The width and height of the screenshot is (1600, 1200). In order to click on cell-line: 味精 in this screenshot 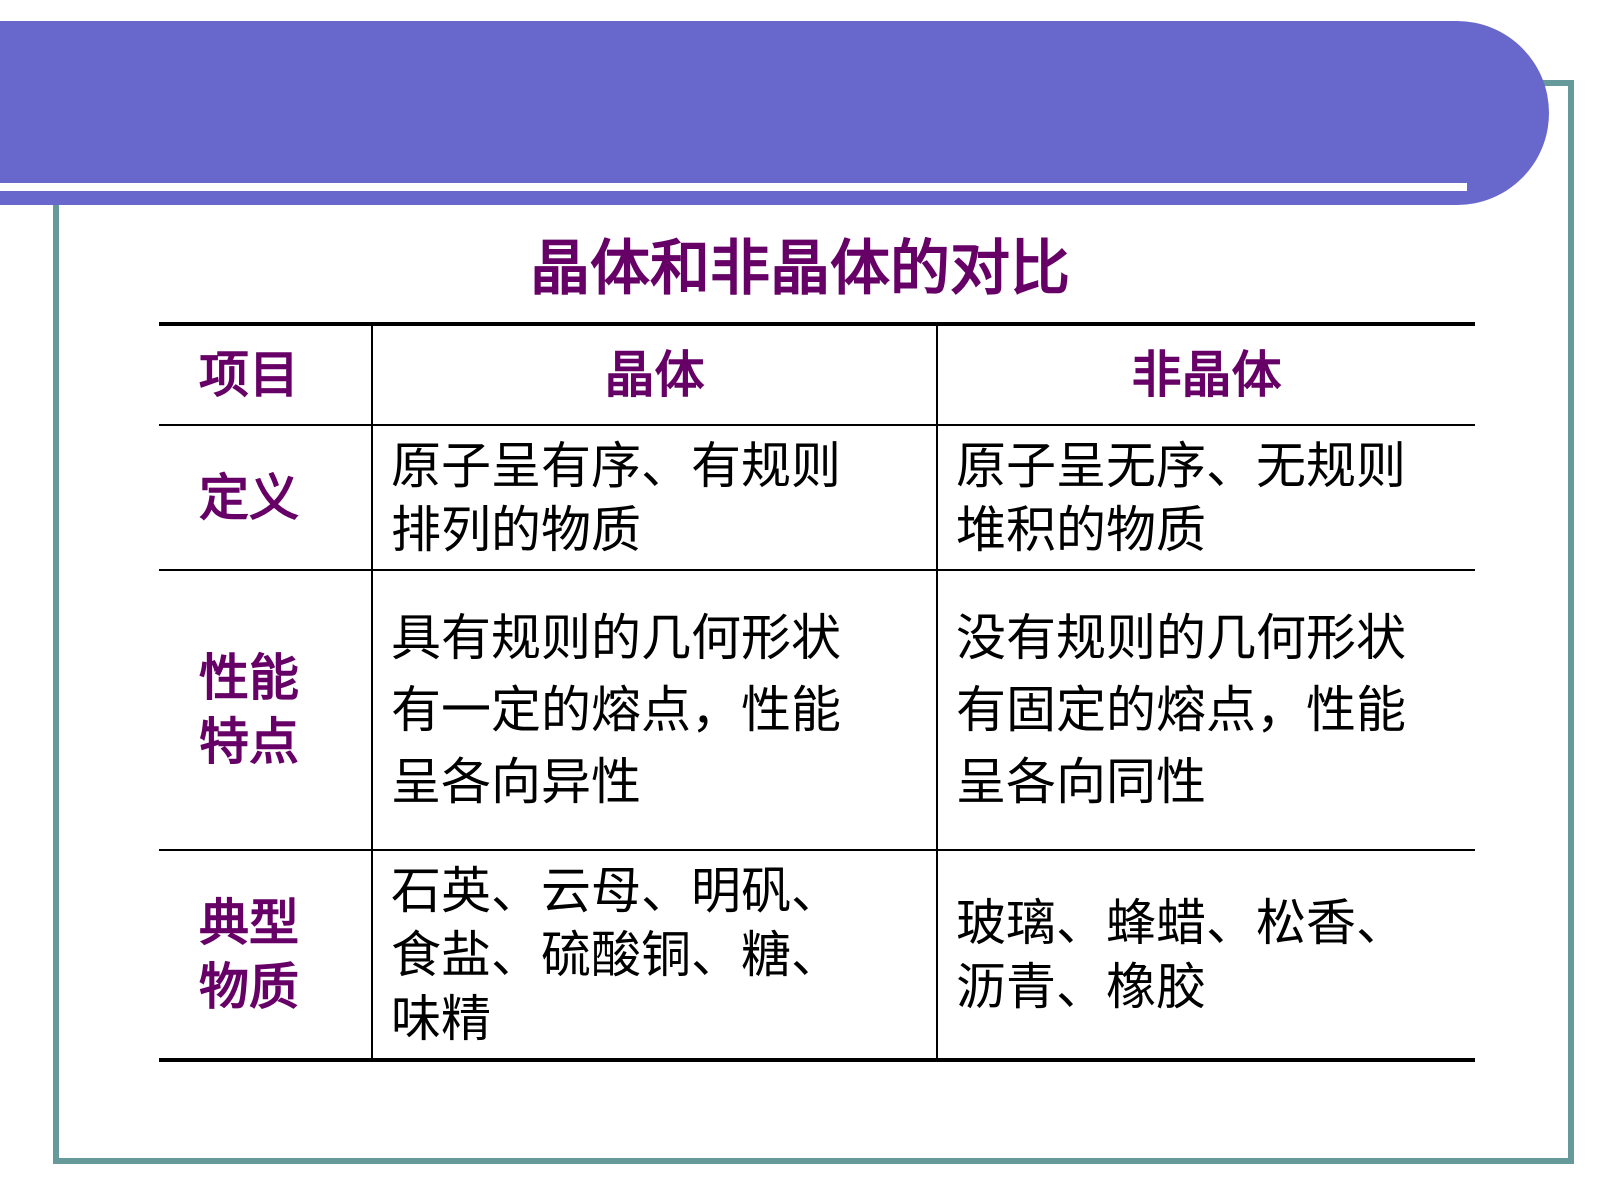, I will do `click(441, 1018)`.